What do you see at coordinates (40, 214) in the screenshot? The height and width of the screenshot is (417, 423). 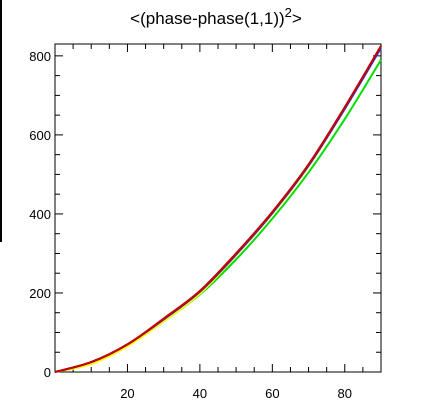 I see `y-tick-label: 400` at bounding box center [40, 214].